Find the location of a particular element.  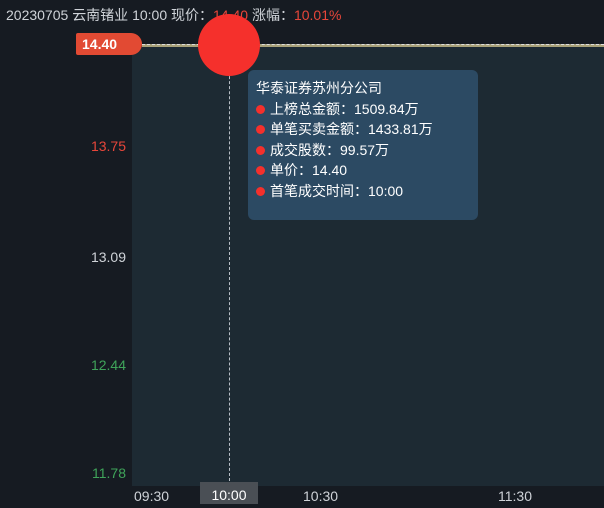

tooltip-row: 成交股数：99.57万 is located at coordinates (363, 150).